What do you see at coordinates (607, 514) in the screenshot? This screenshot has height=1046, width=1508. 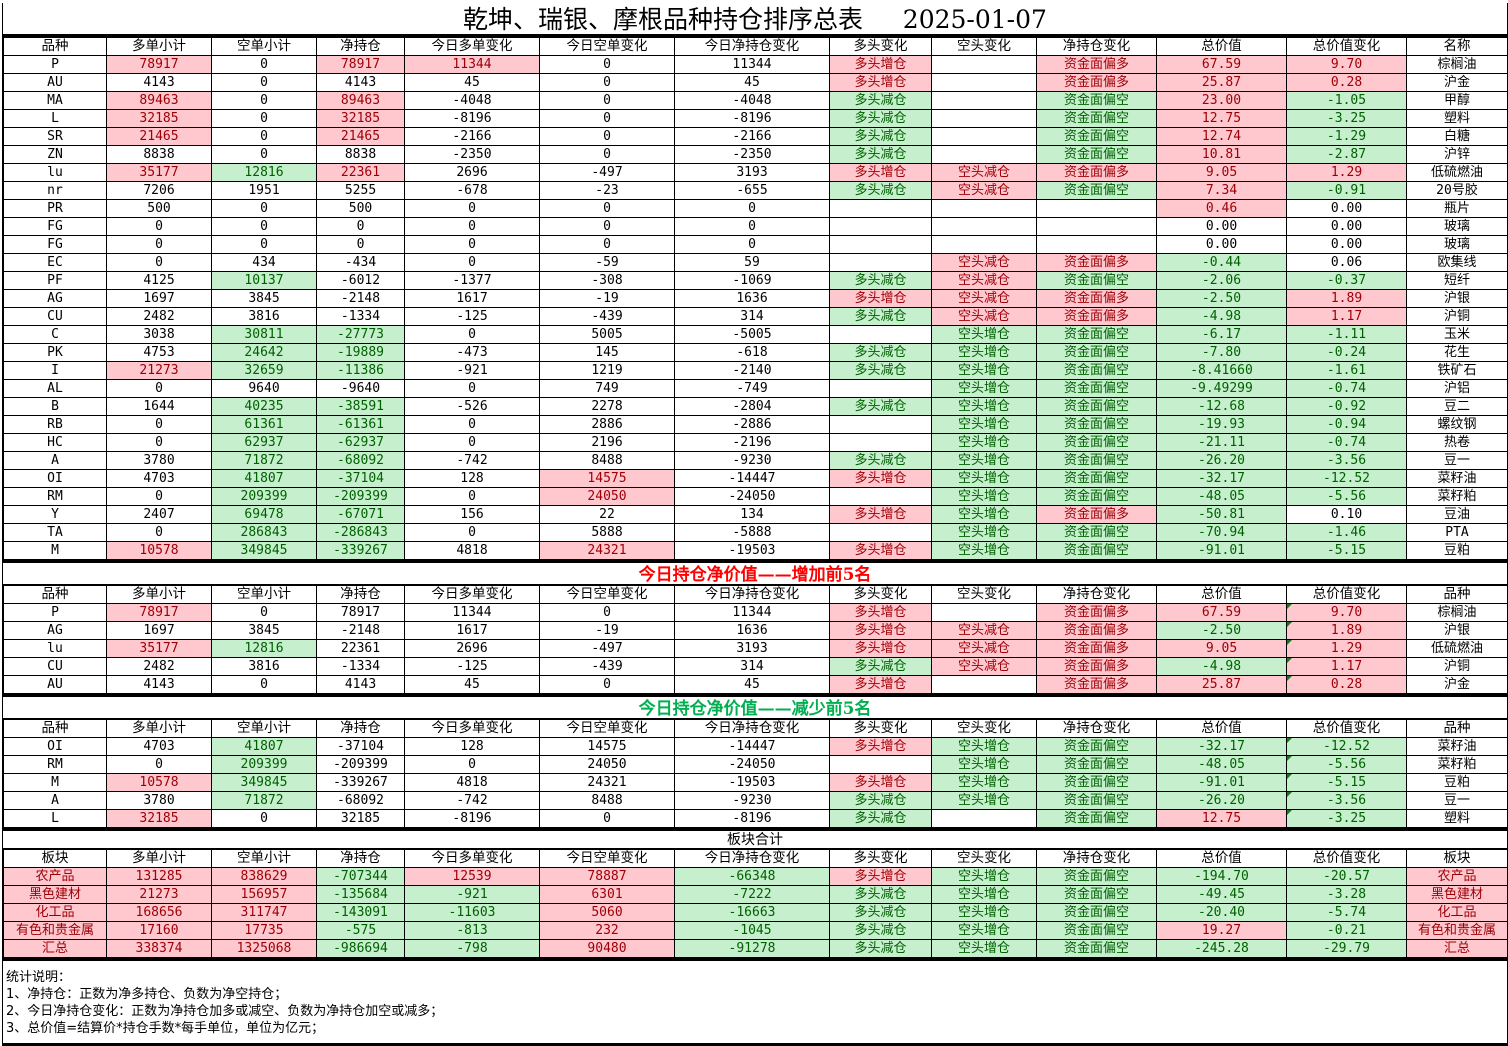 I see `cell-short-change: 22` at bounding box center [607, 514].